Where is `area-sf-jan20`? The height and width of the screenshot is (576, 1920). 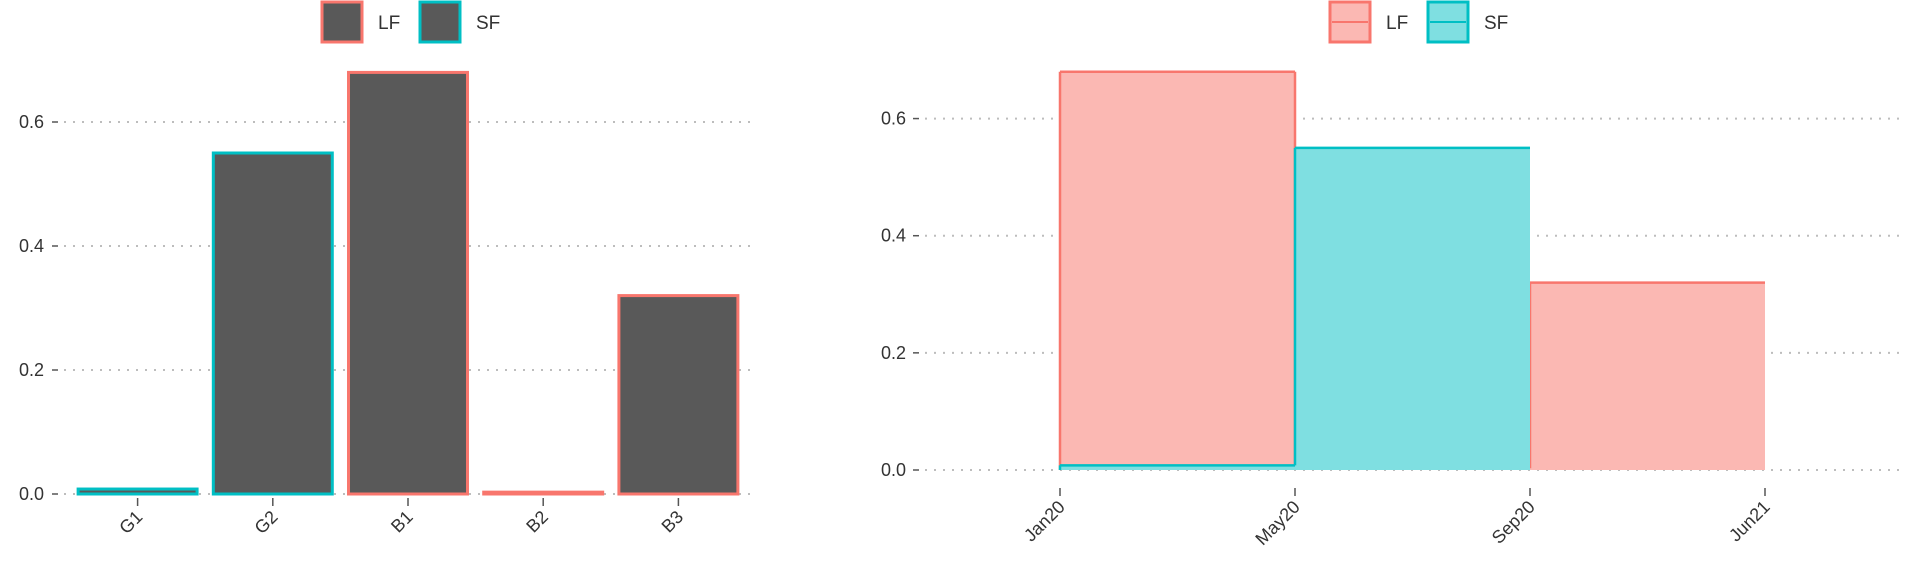 area-sf-jan20 is located at coordinates (1177, 467).